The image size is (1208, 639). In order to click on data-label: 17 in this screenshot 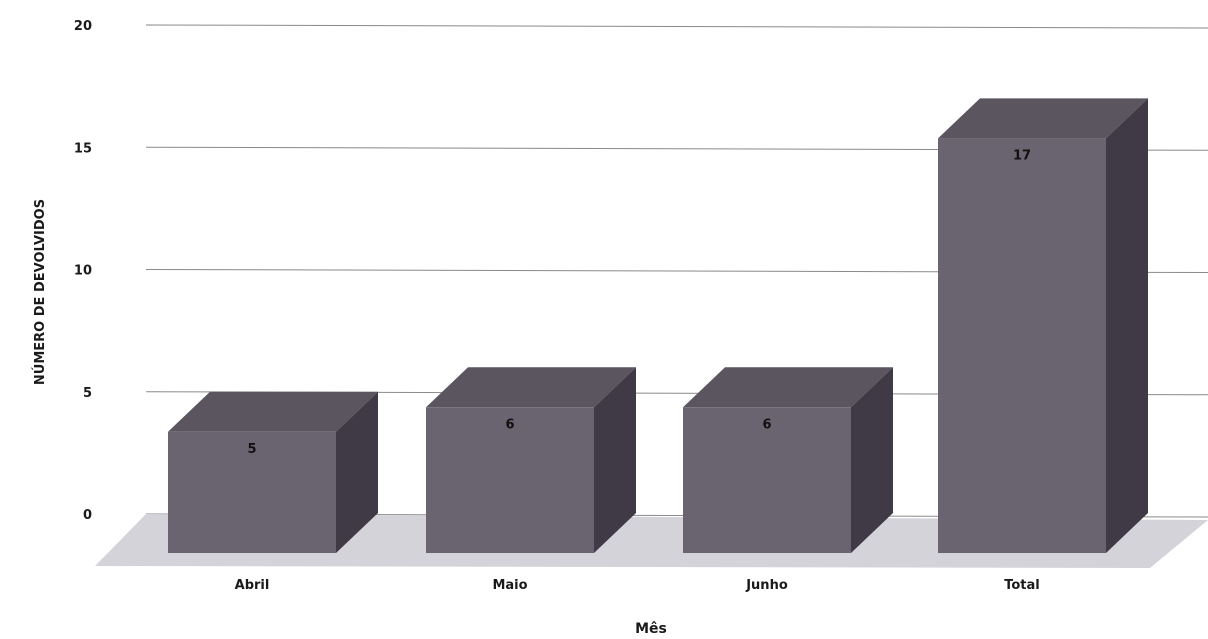, I will do `click(1022, 155)`.